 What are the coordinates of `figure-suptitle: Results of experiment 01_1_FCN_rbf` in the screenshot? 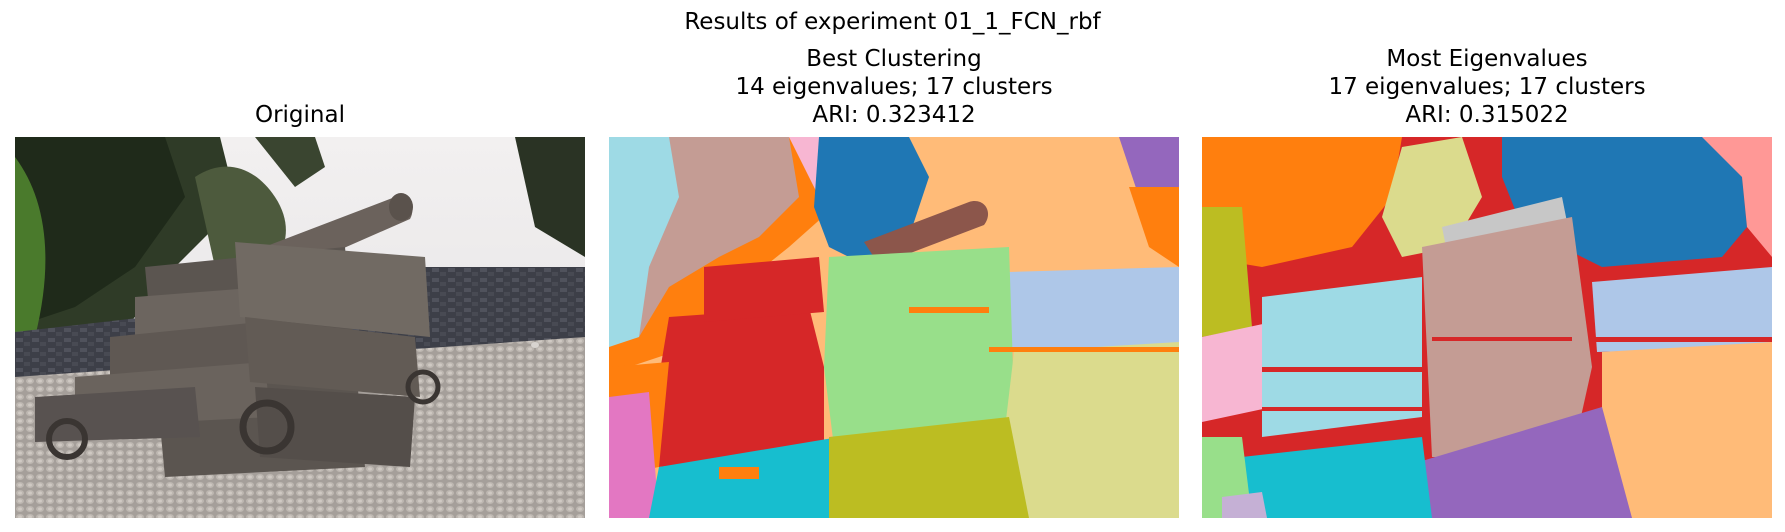 It's located at (892, 22).